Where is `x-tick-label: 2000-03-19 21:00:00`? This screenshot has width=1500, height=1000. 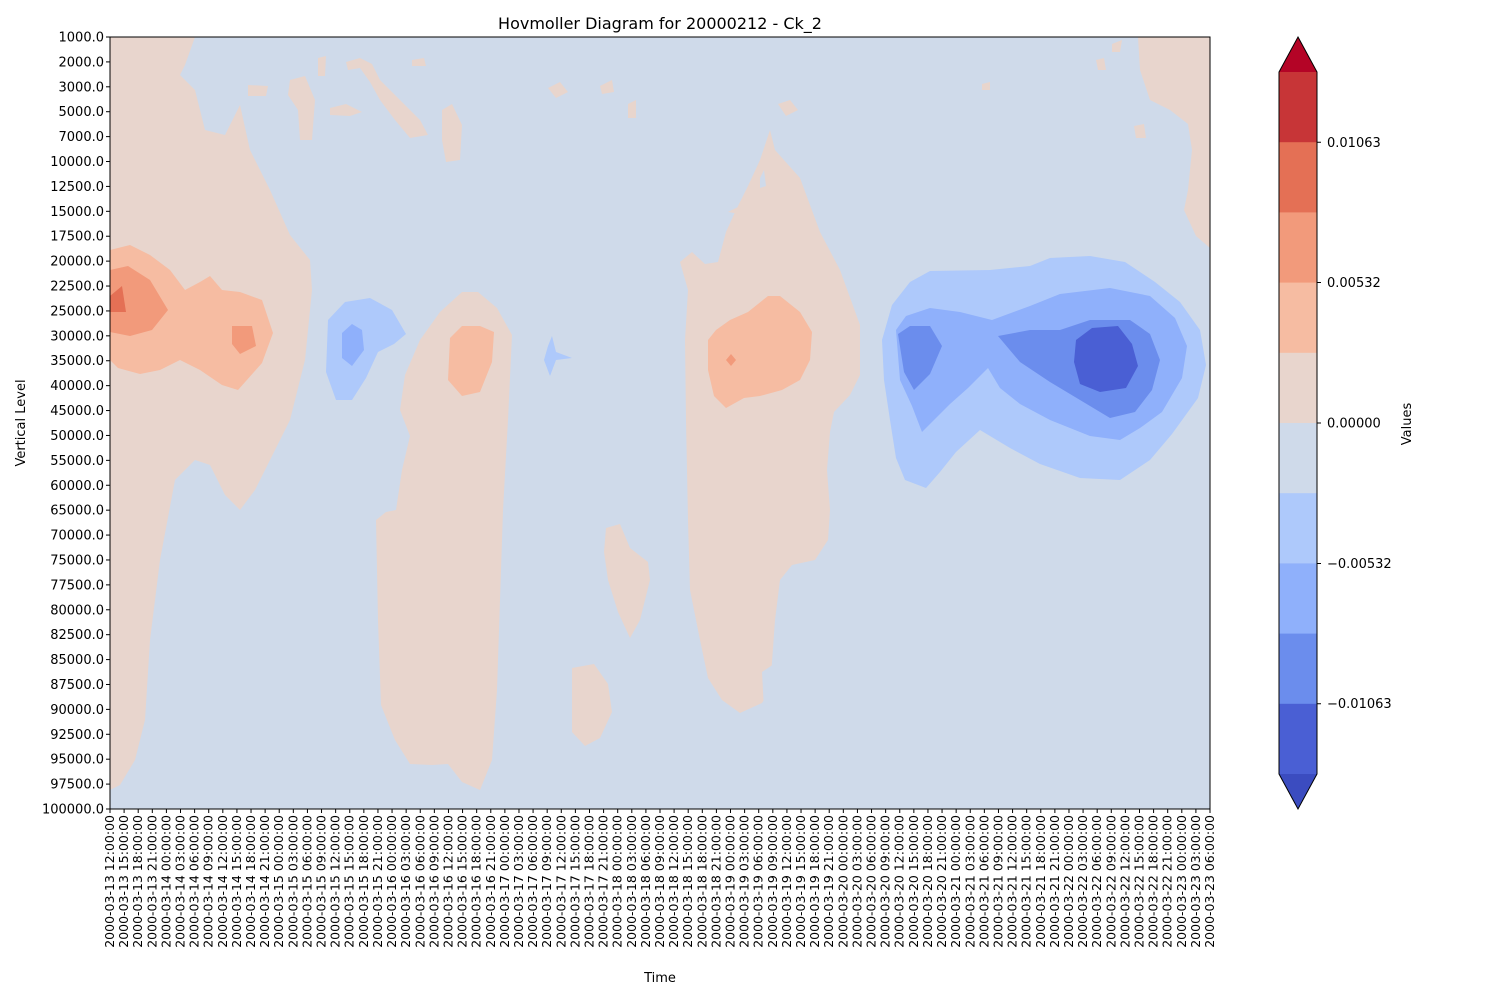
x-tick-label: 2000-03-19 21:00:00 is located at coordinates (828, 881).